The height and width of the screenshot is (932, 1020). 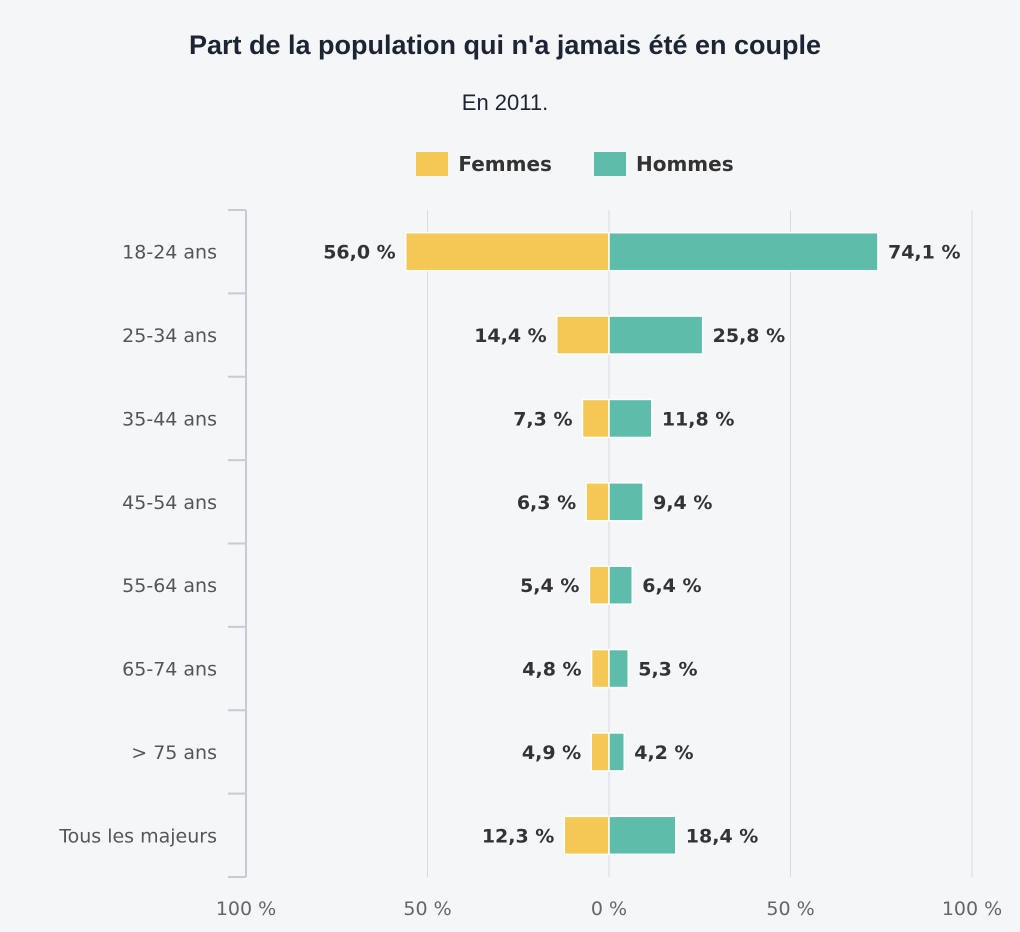 What do you see at coordinates (518, 836) in the screenshot?
I see `data-label-femmes: 12,3 %` at bounding box center [518, 836].